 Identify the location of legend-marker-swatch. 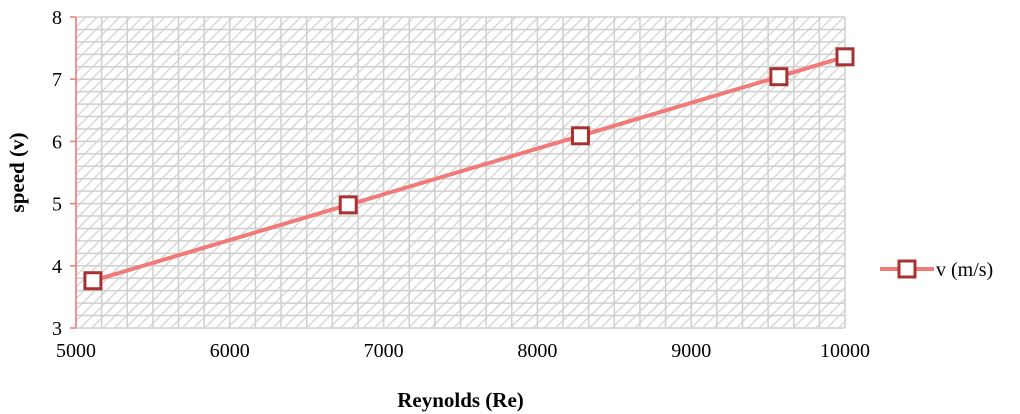
(907, 269).